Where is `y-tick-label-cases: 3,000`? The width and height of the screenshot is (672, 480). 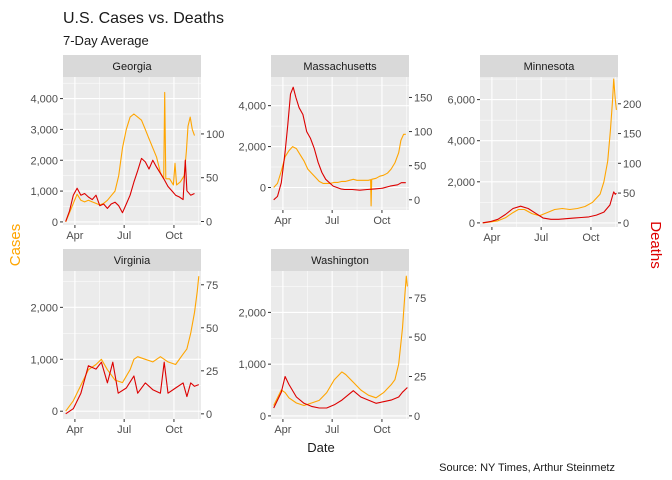
y-tick-label-cases: 3,000 is located at coordinates (44, 130).